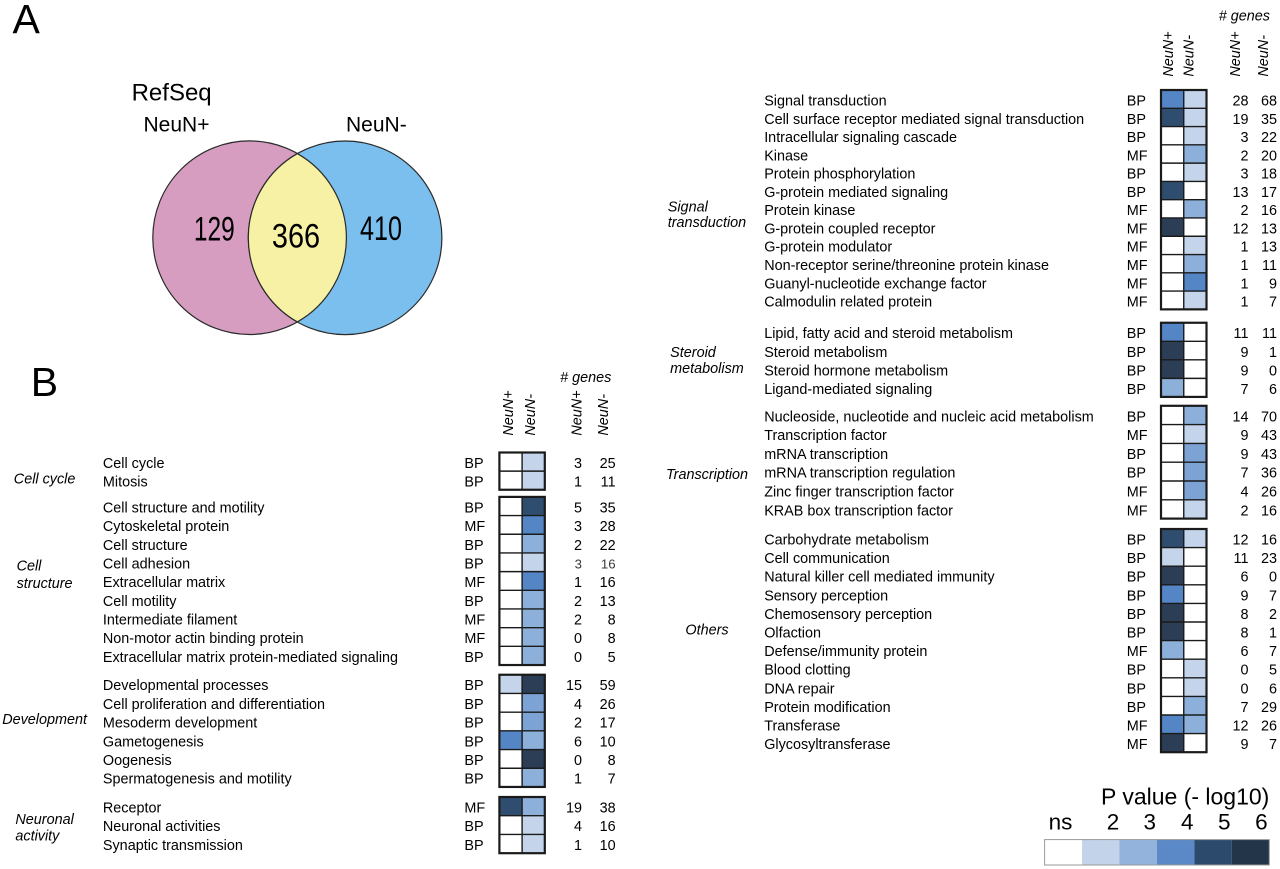 The width and height of the screenshot is (1280, 869). I want to click on svg-text: Steroid hormone metabolism, so click(856, 371).